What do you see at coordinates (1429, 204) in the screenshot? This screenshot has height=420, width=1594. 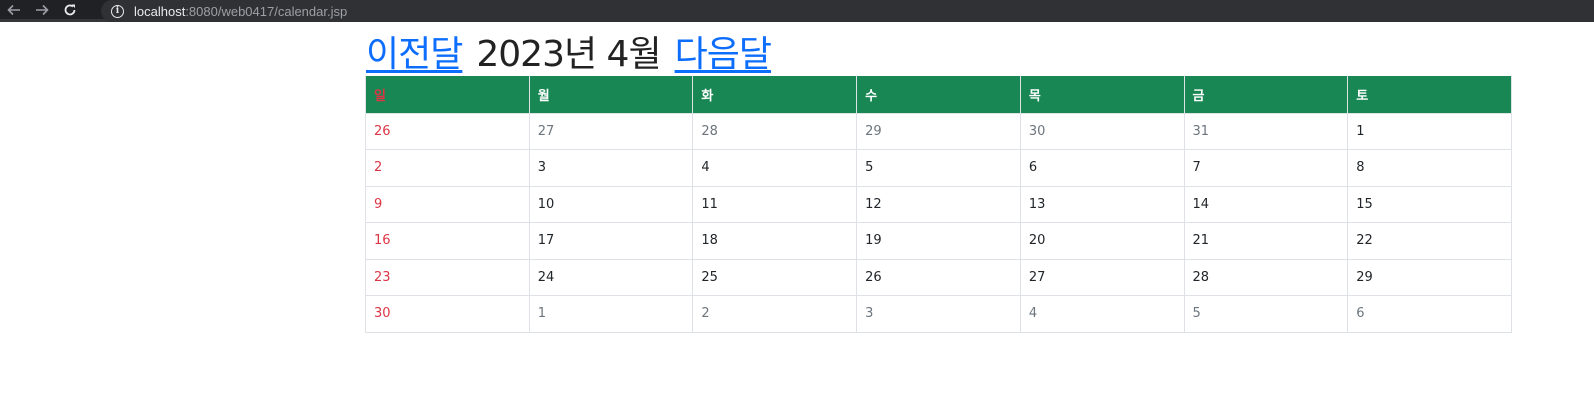 I see `day-cell: 15` at bounding box center [1429, 204].